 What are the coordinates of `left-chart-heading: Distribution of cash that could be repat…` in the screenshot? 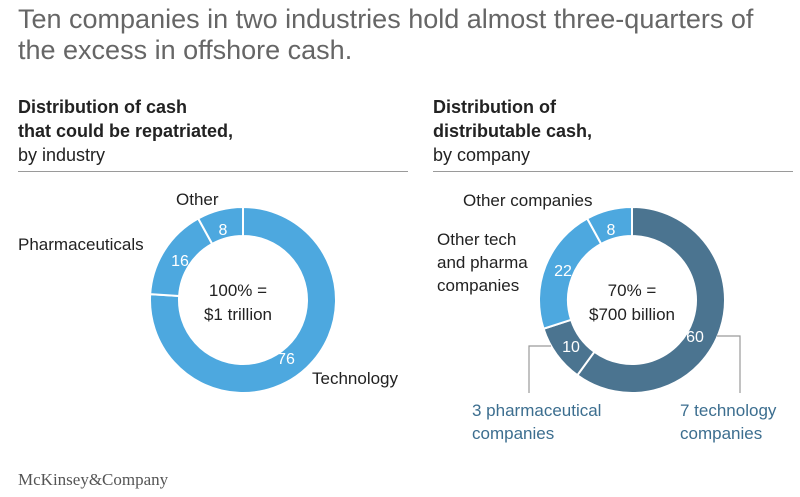 It's located at (125, 131).